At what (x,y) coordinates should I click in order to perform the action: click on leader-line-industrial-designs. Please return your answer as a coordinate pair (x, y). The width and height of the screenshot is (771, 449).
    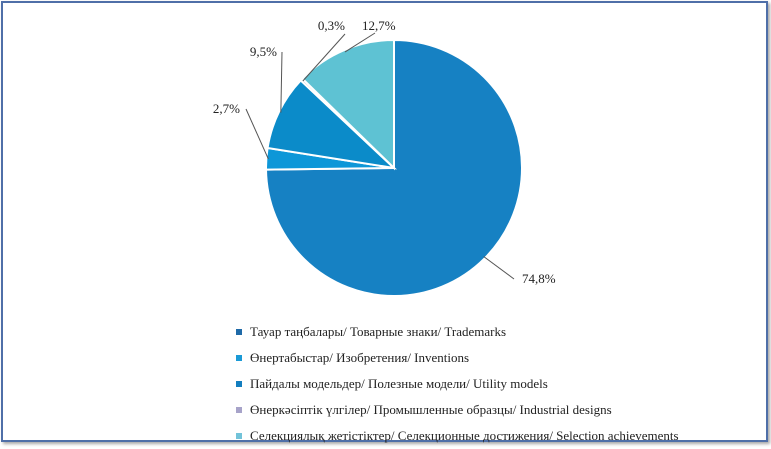
    Looking at the image, I should click on (324, 57).